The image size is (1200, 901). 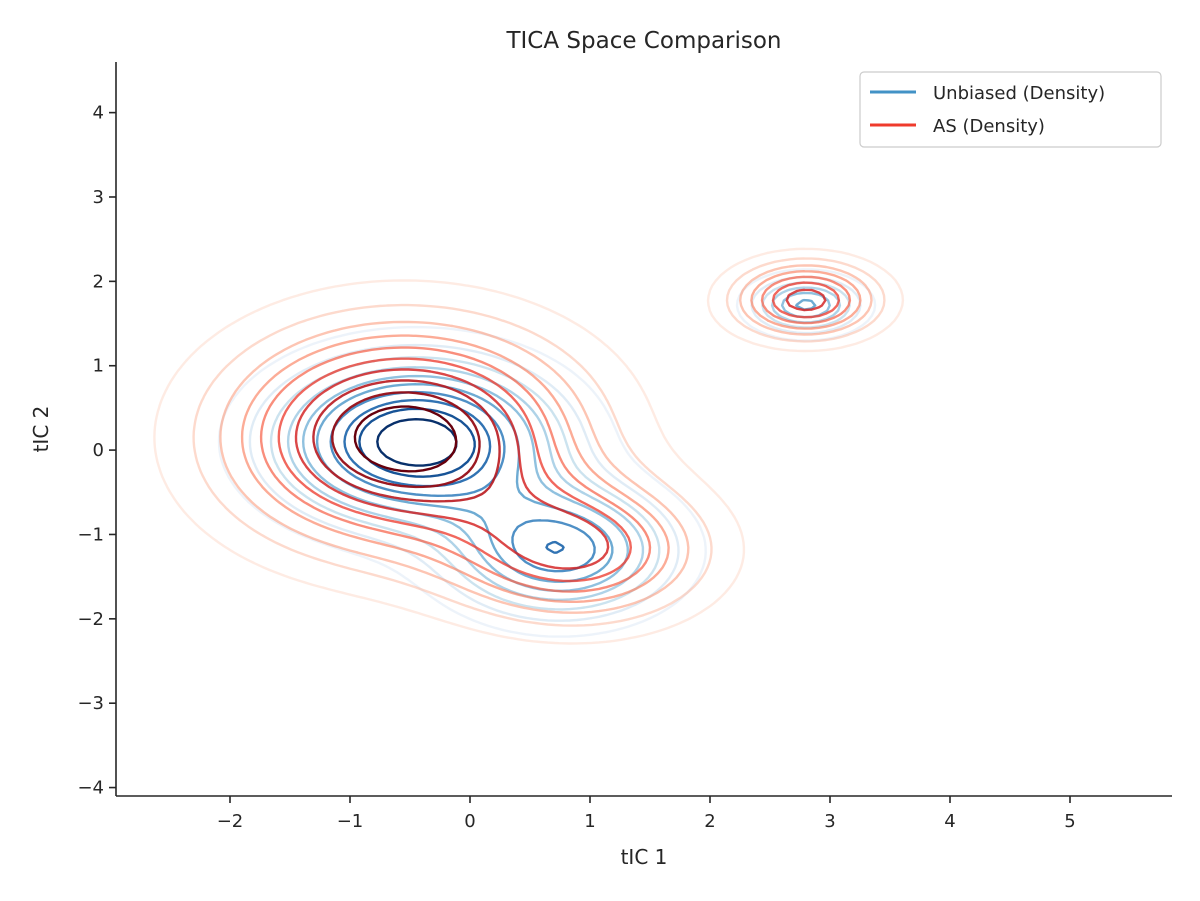 What do you see at coordinates (90, 534) in the screenshot?
I see `y-tick-label: −1` at bounding box center [90, 534].